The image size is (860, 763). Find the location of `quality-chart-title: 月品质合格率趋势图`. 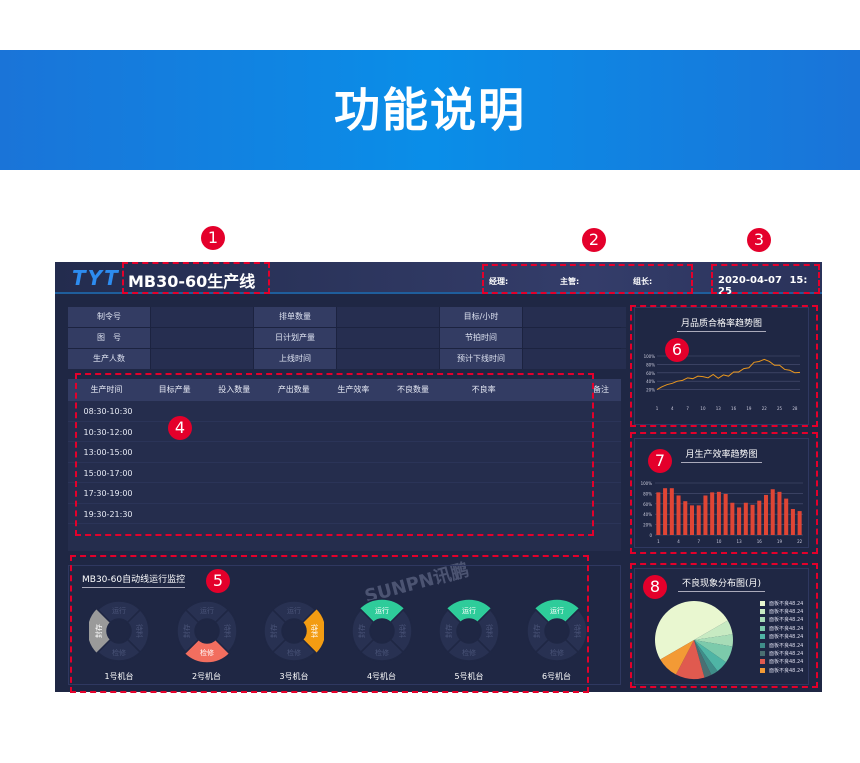

quality-chart-title: 月品质合格率趋势图 is located at coordinates (721, 324).